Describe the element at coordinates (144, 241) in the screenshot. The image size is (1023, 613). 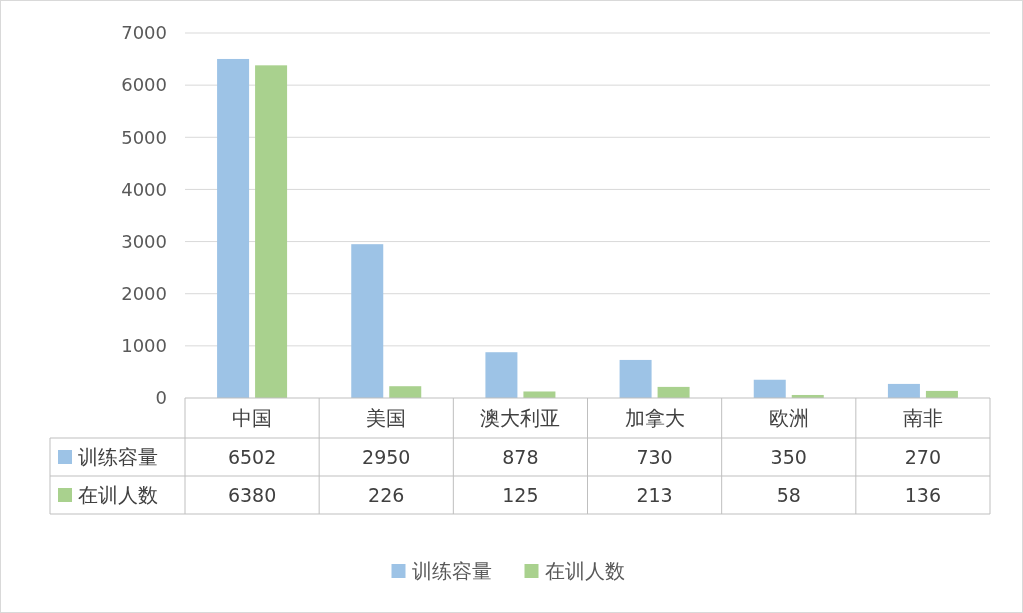
I see `y-tick-label: 3000` at that location.